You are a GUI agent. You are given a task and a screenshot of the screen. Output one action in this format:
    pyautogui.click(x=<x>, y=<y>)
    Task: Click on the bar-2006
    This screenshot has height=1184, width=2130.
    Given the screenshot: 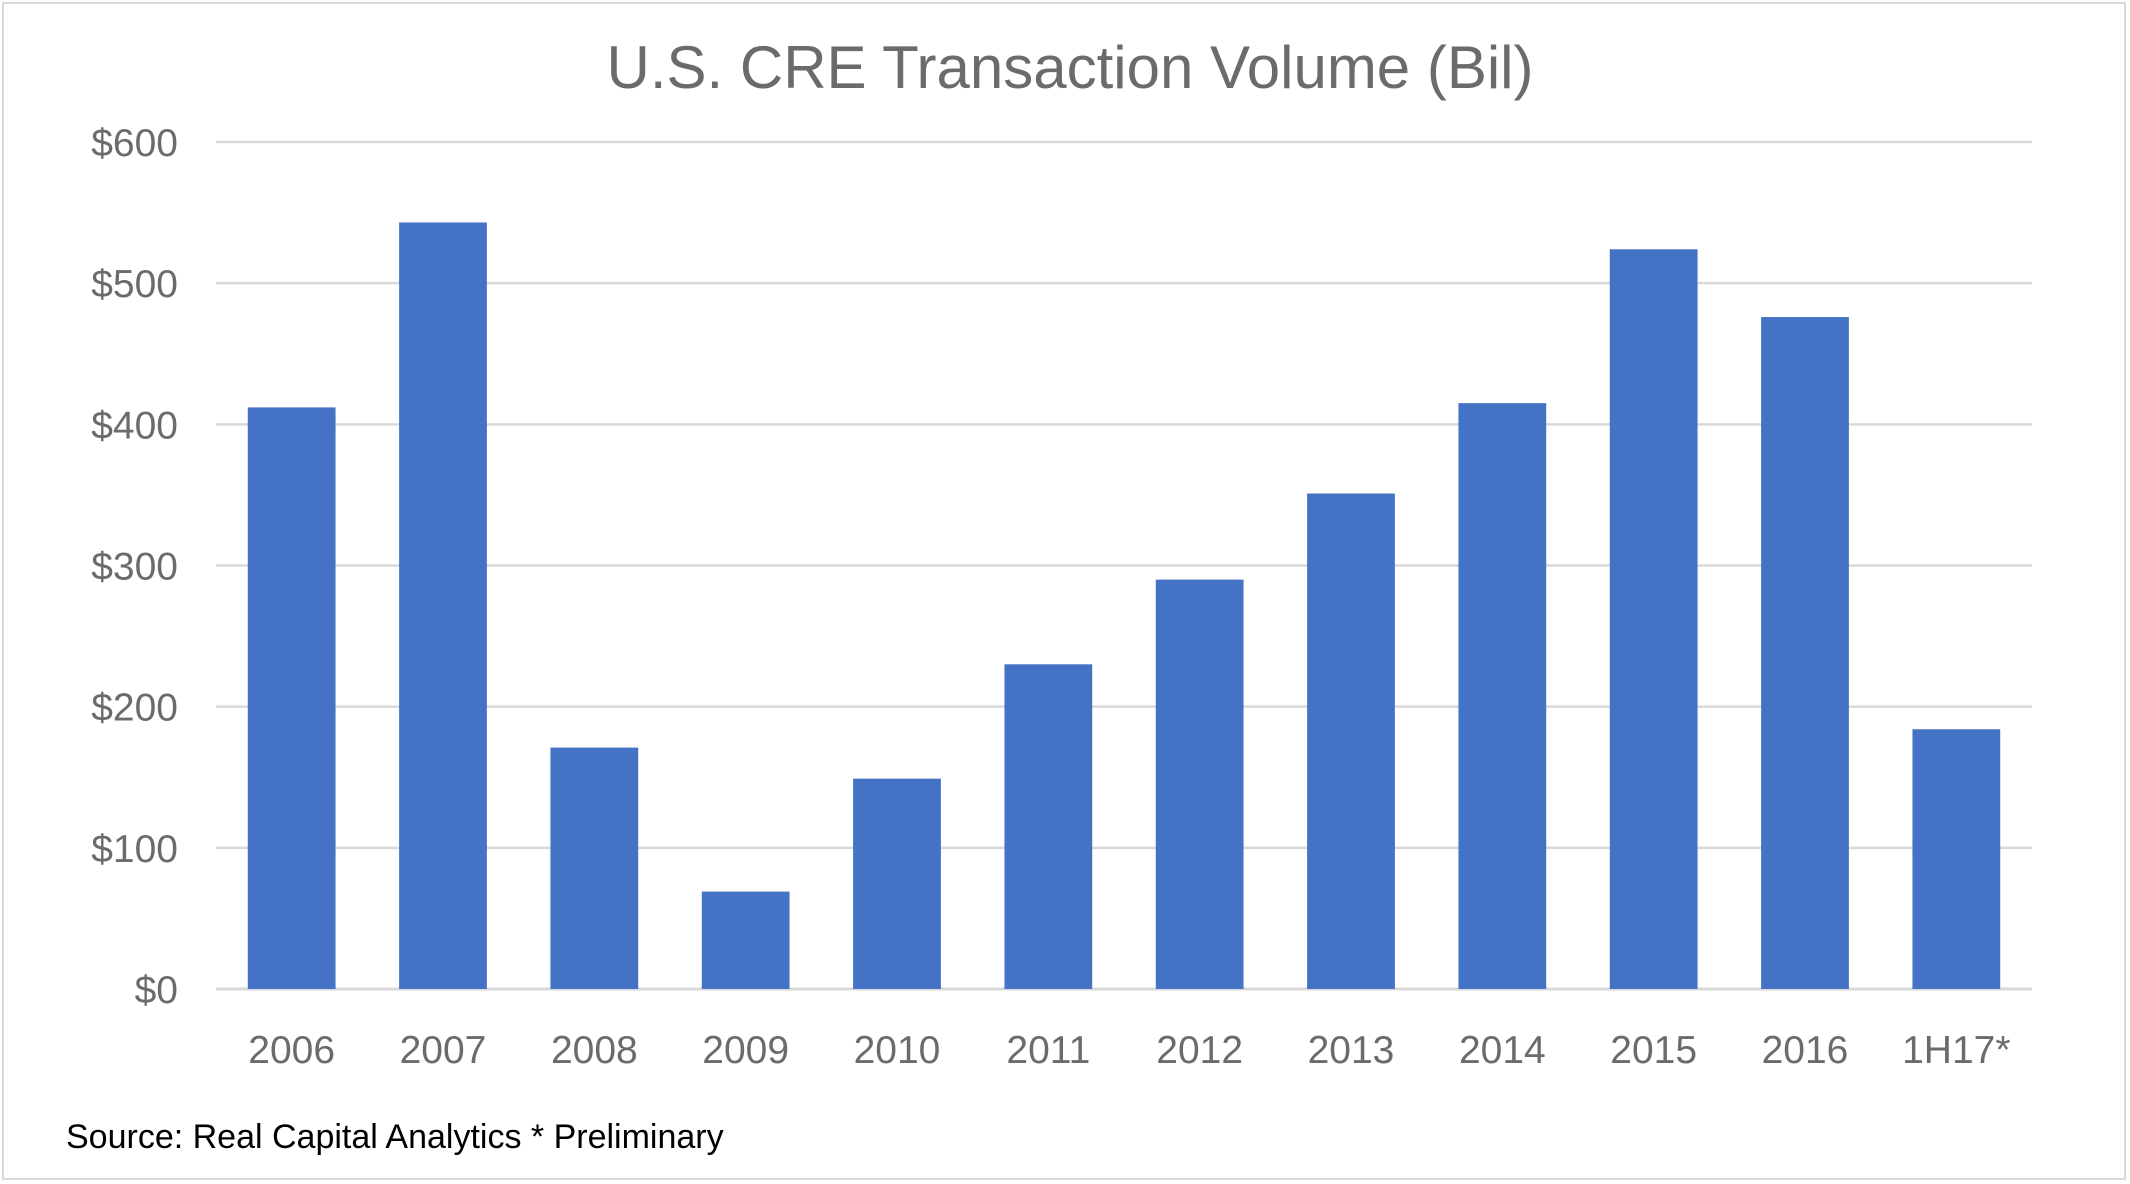 What is the action you would take?
    pyautogui.click(x=291, y=698)
    